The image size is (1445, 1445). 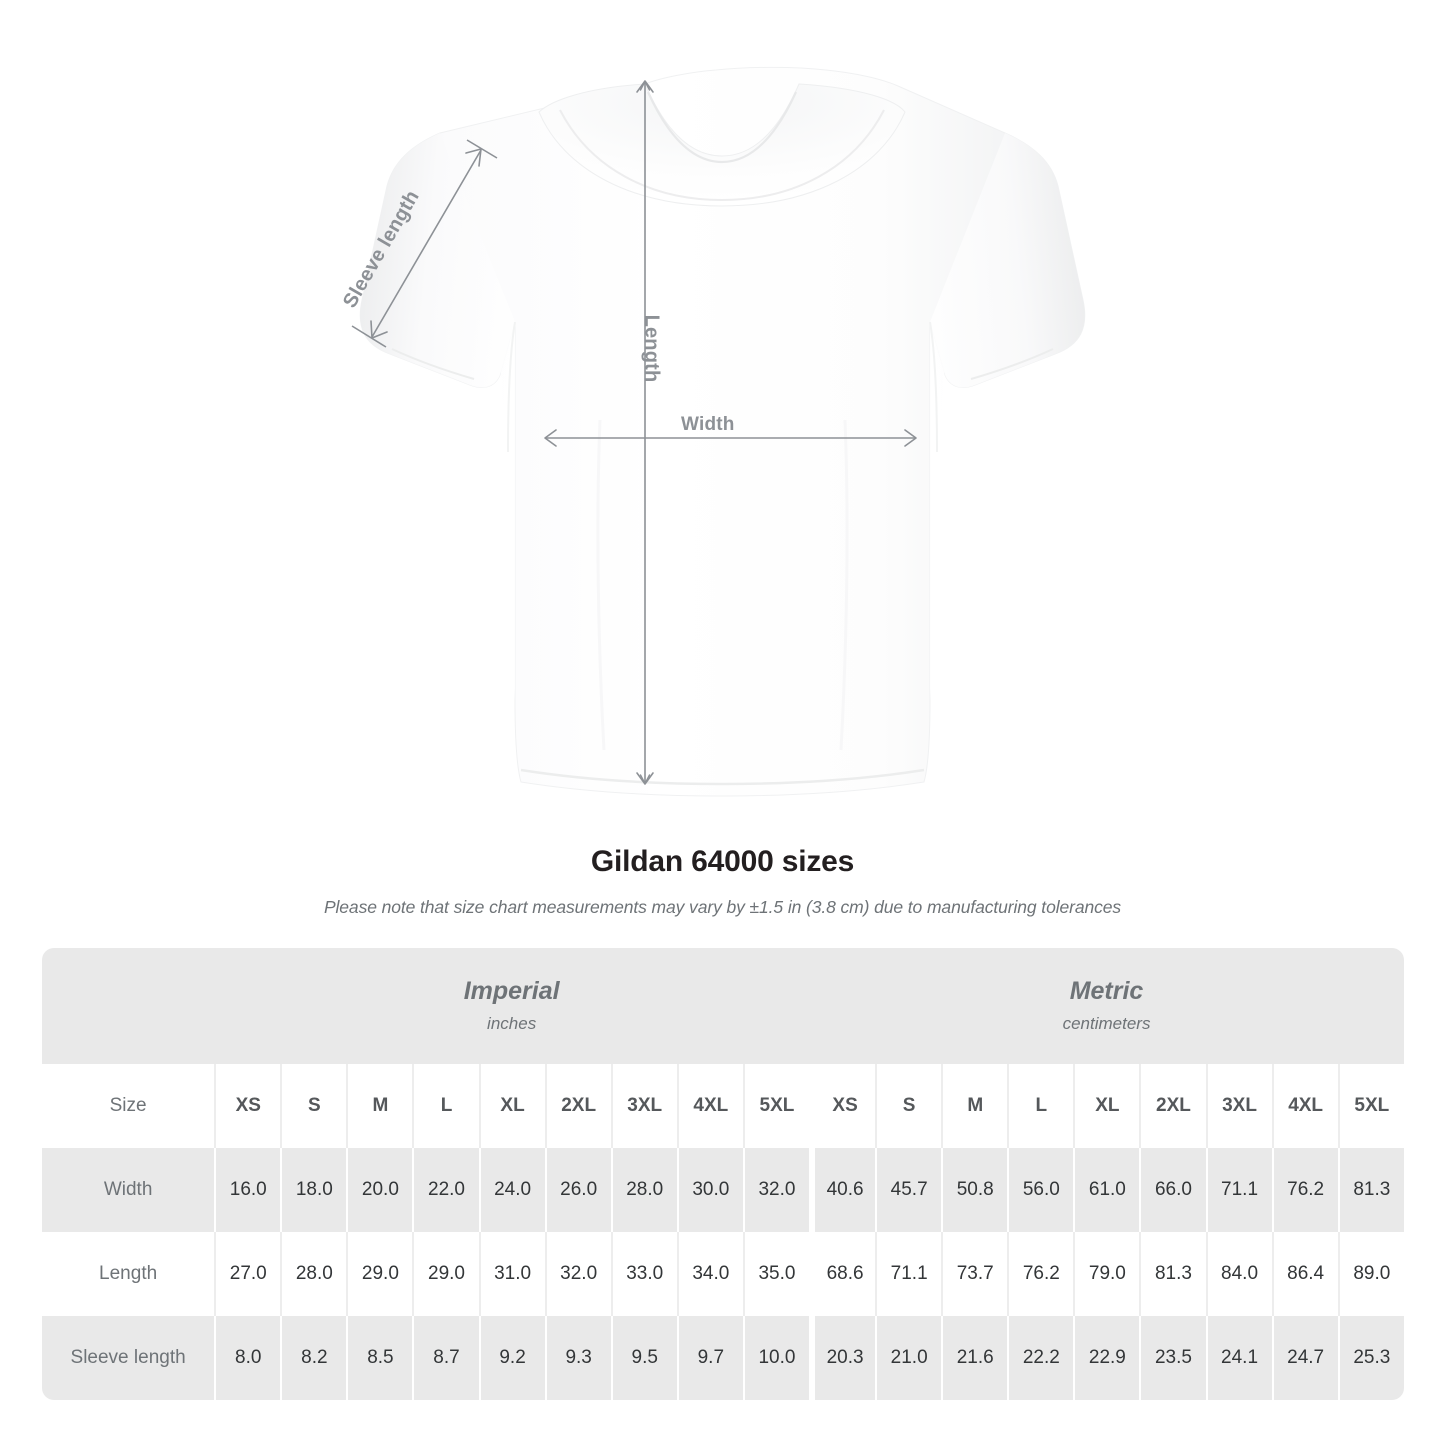 I want to click on size-header-s-imperial: S, so click(x=313, y=1106).